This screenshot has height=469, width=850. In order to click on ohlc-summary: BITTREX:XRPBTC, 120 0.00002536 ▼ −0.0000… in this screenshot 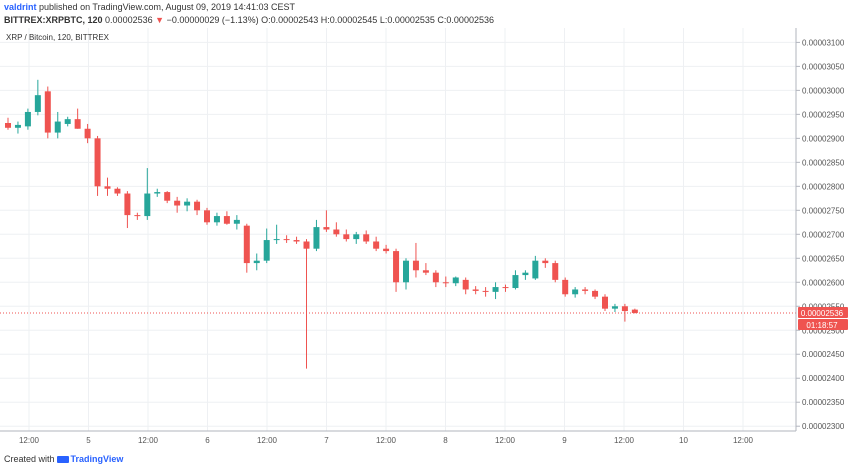, I will do `click(249, 20)`.